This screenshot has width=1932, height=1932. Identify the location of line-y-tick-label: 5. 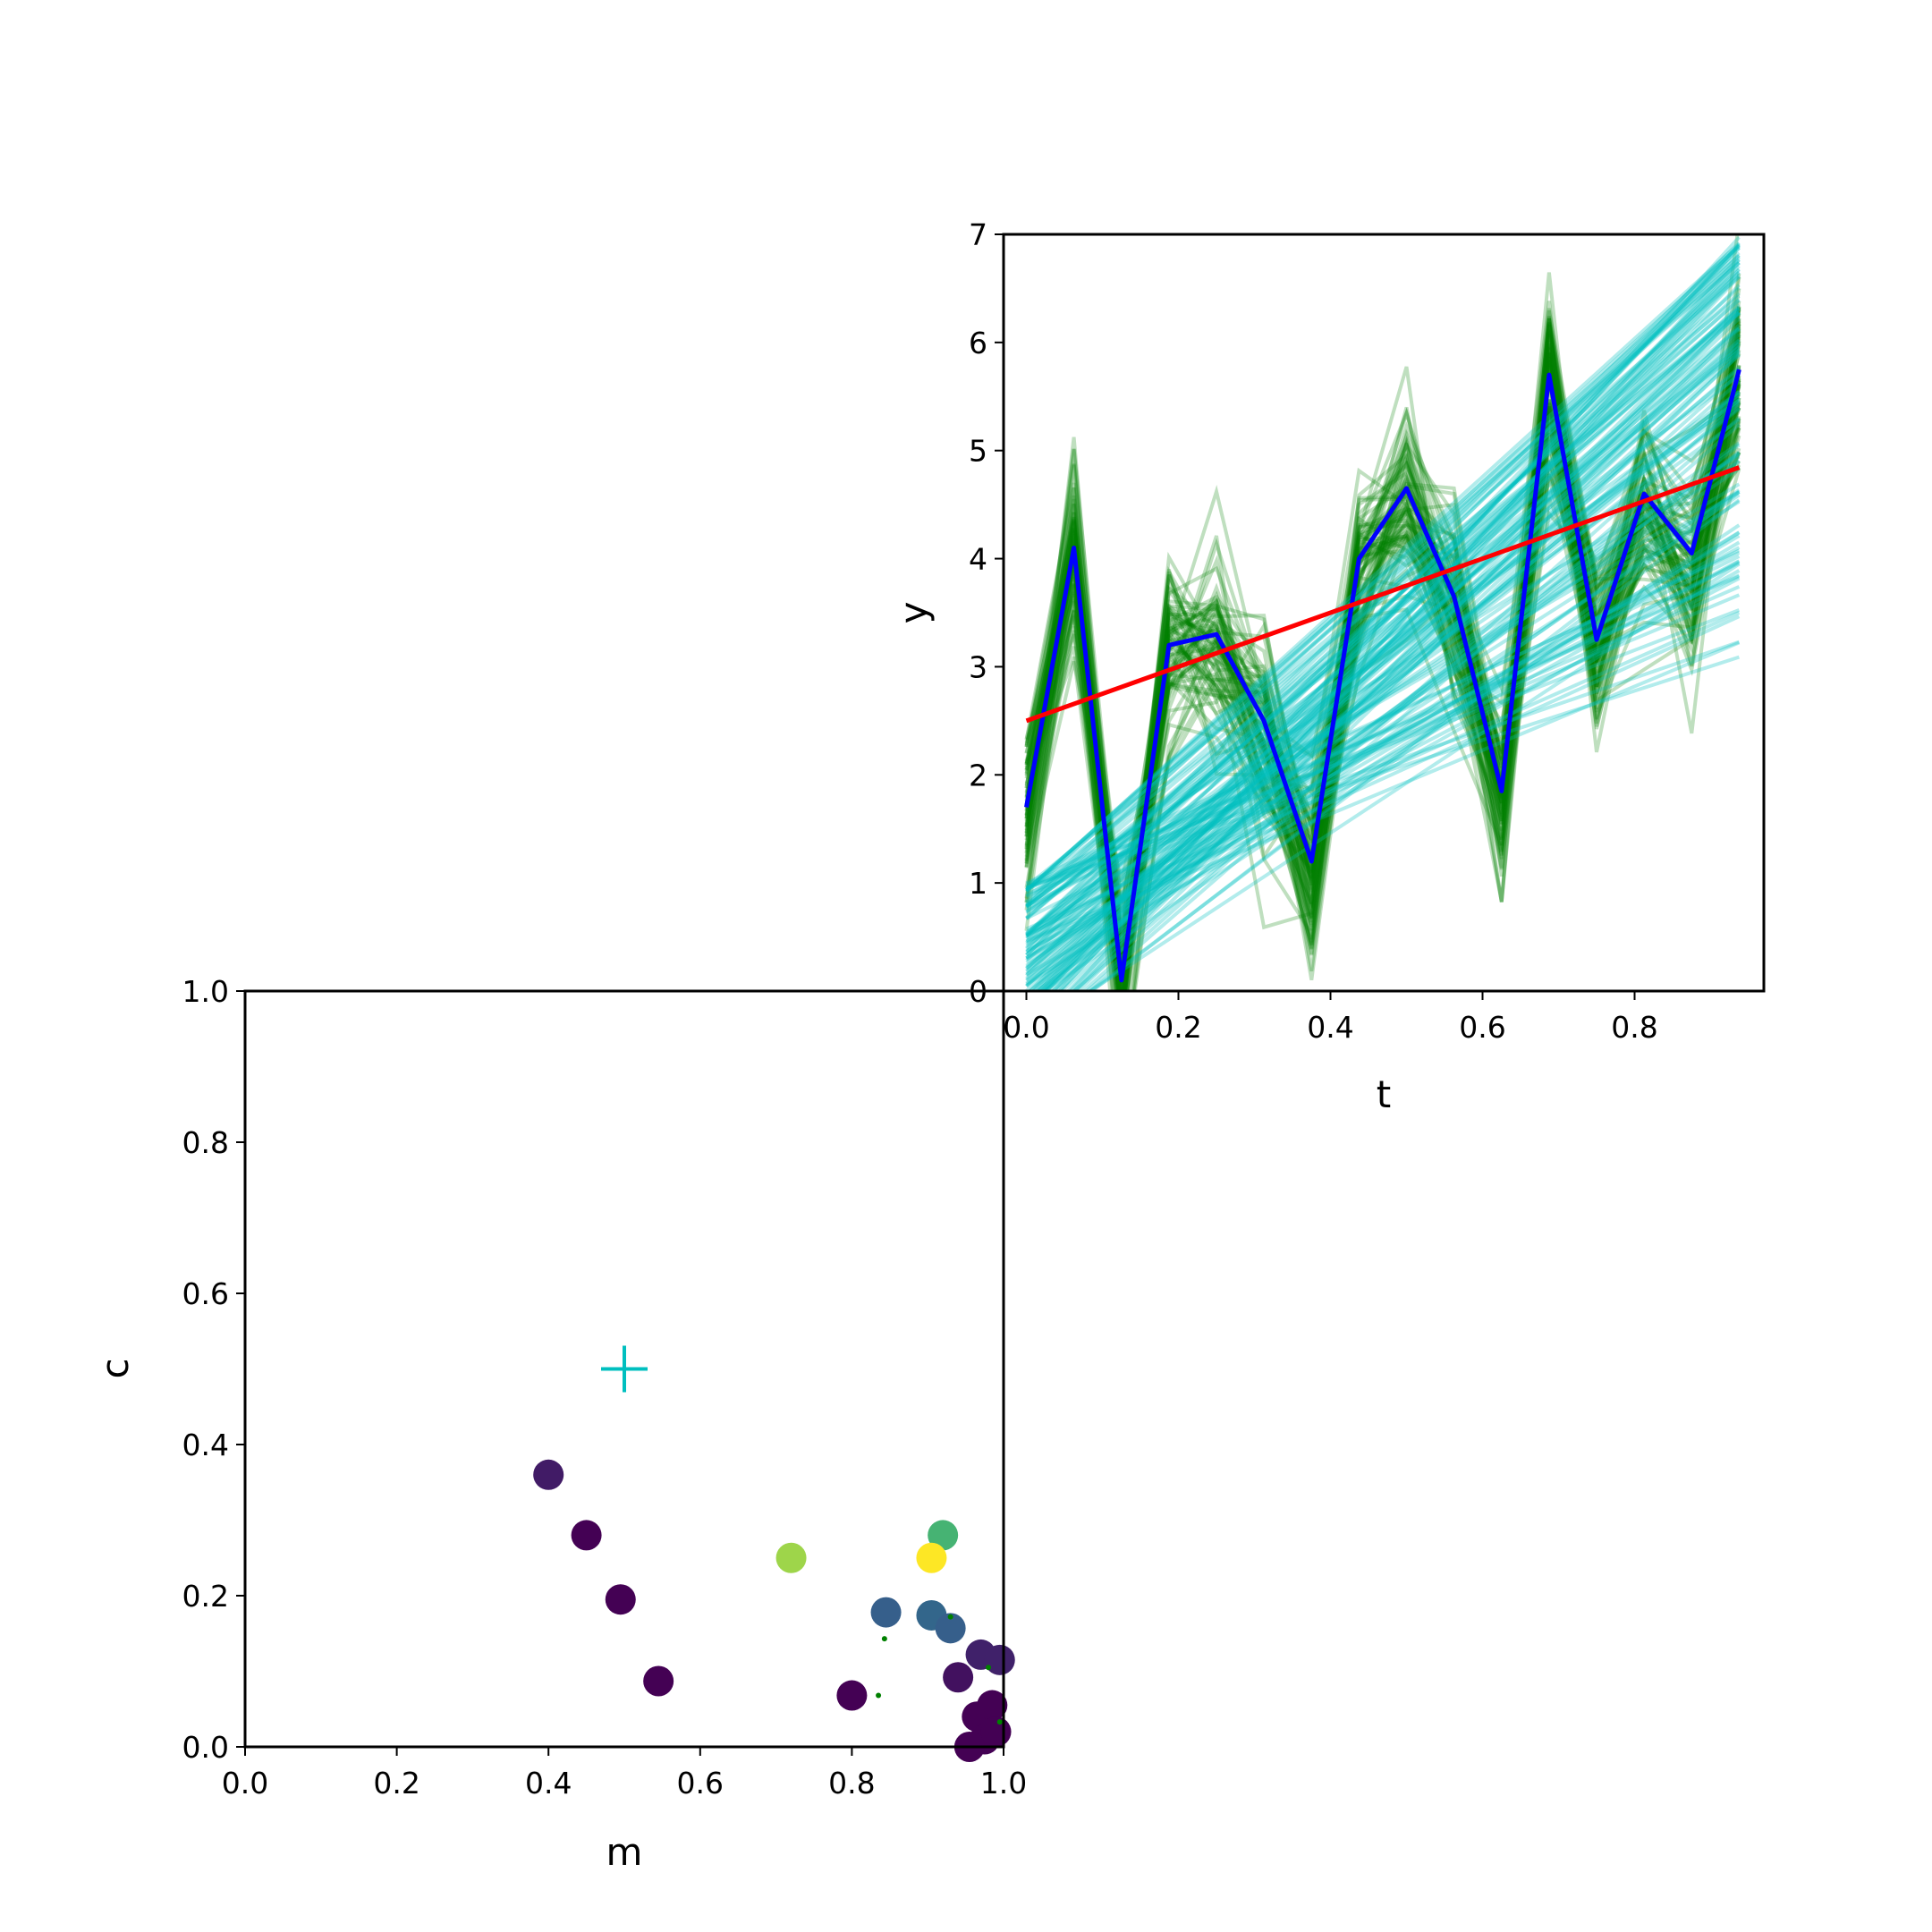
(978, 451).